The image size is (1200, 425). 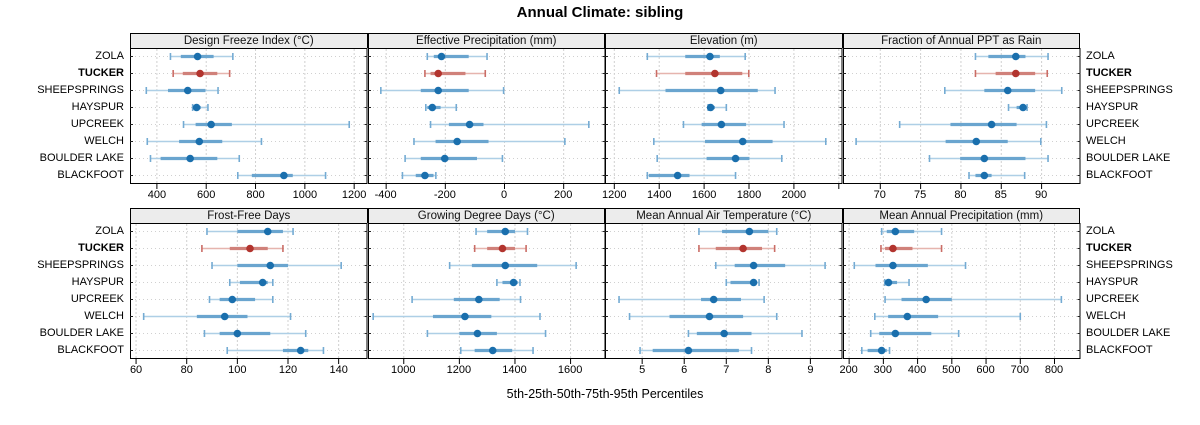 What do you see at coordinates (768, 370) in the screenshot?
I see `x-tick-label: 8` at bounding box center [768, 370].